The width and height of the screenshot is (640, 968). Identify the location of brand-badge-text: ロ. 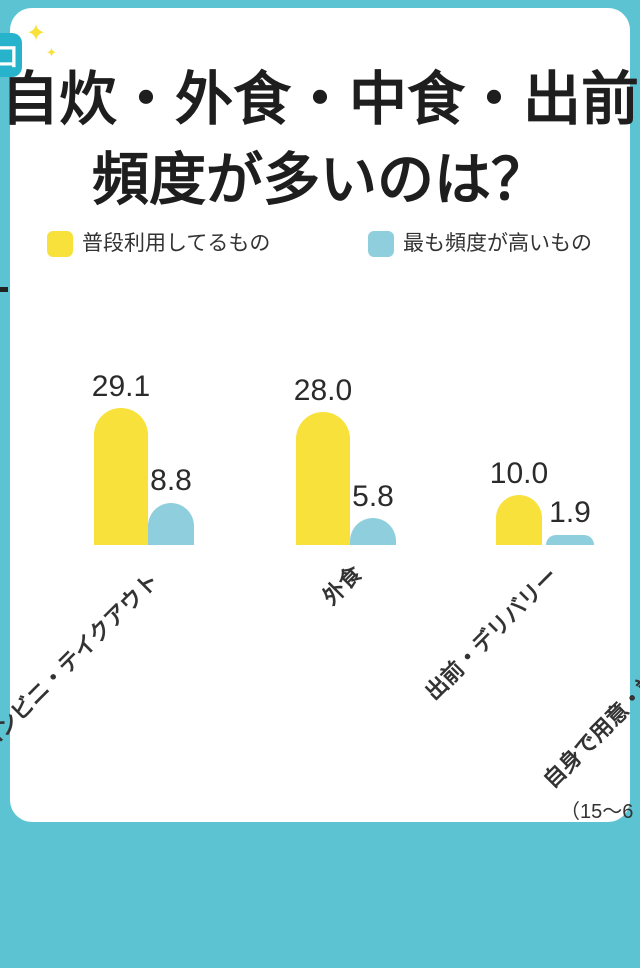
(9, 56).